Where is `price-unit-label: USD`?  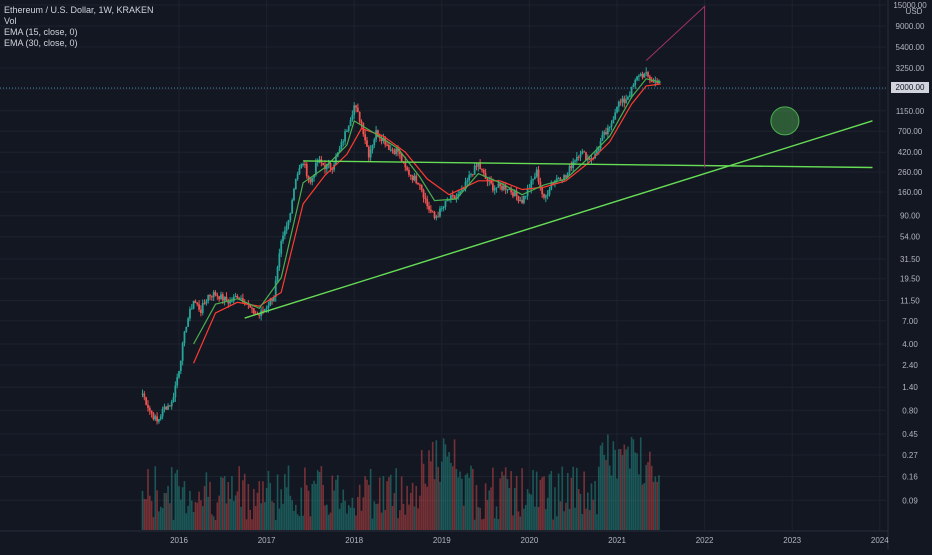
price-unit-label: USD is located at coordinates (914, 11).